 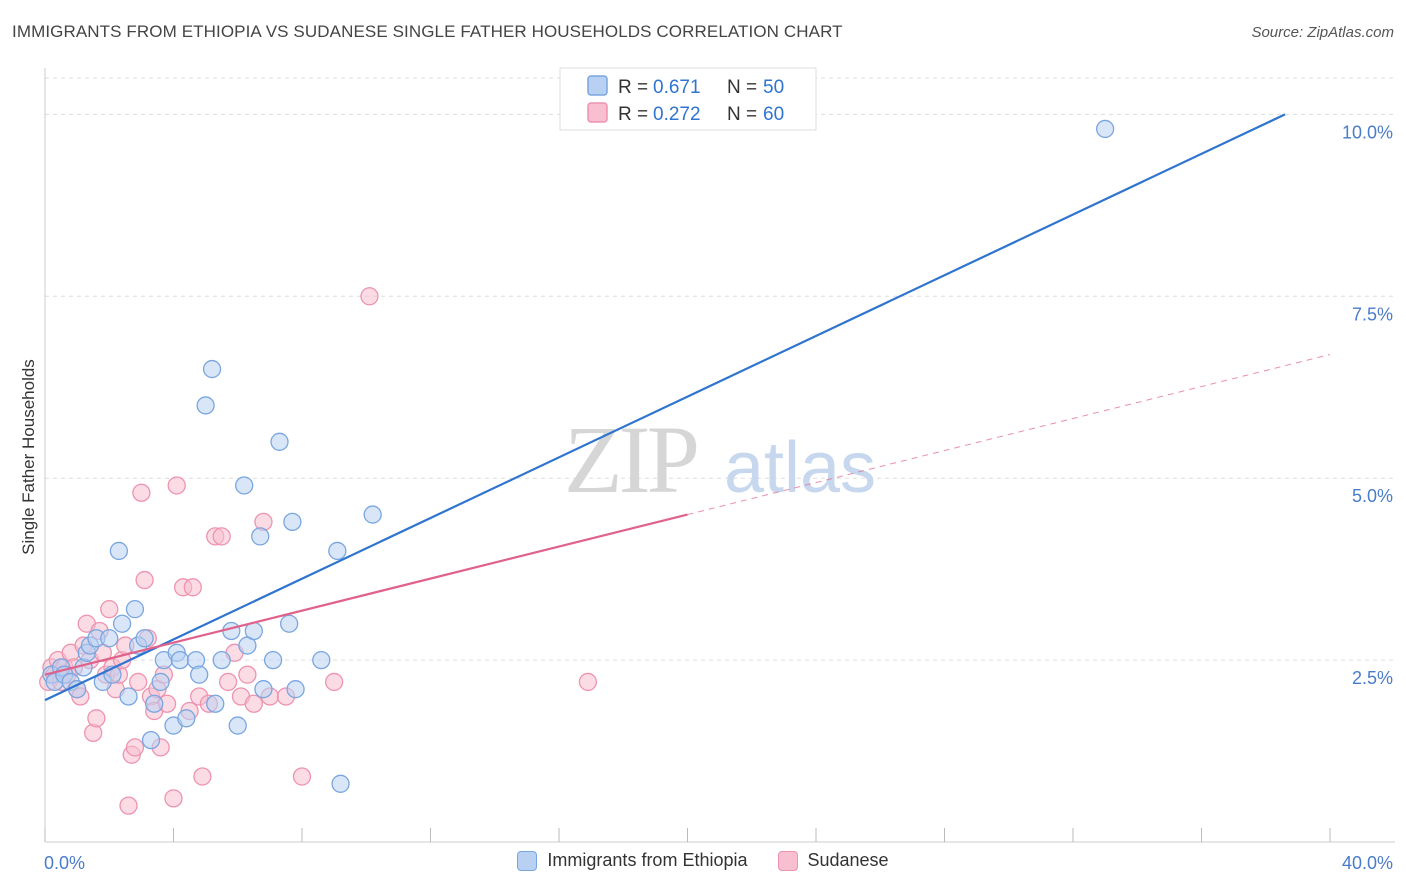 I want to click on y-tick-label: 10.0%, so click(x=1367, y=132).